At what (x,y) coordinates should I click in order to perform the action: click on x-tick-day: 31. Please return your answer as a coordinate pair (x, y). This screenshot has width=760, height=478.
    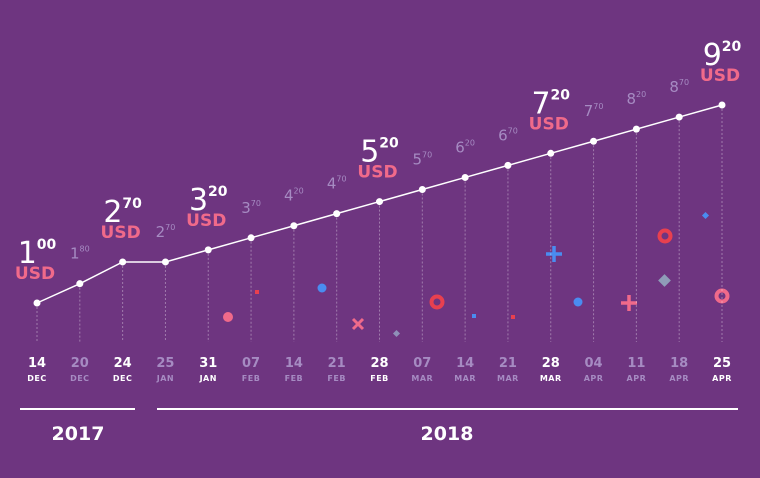
    Looking at the image, I should click on (208, 363).